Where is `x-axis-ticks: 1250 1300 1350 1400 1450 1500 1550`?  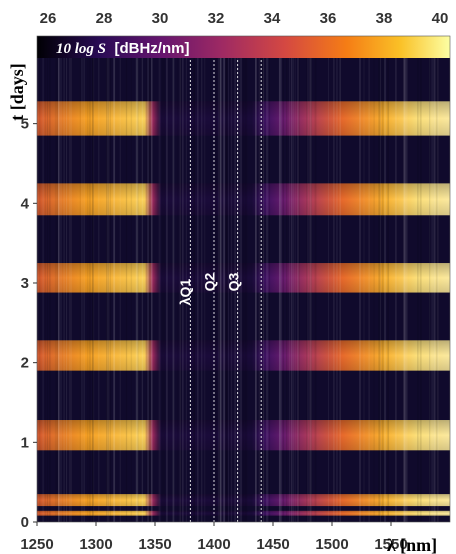 x-axis-ticks: 1250 1300 1350 1400 1450 1500 1550 is located at coordinates (214, 537).